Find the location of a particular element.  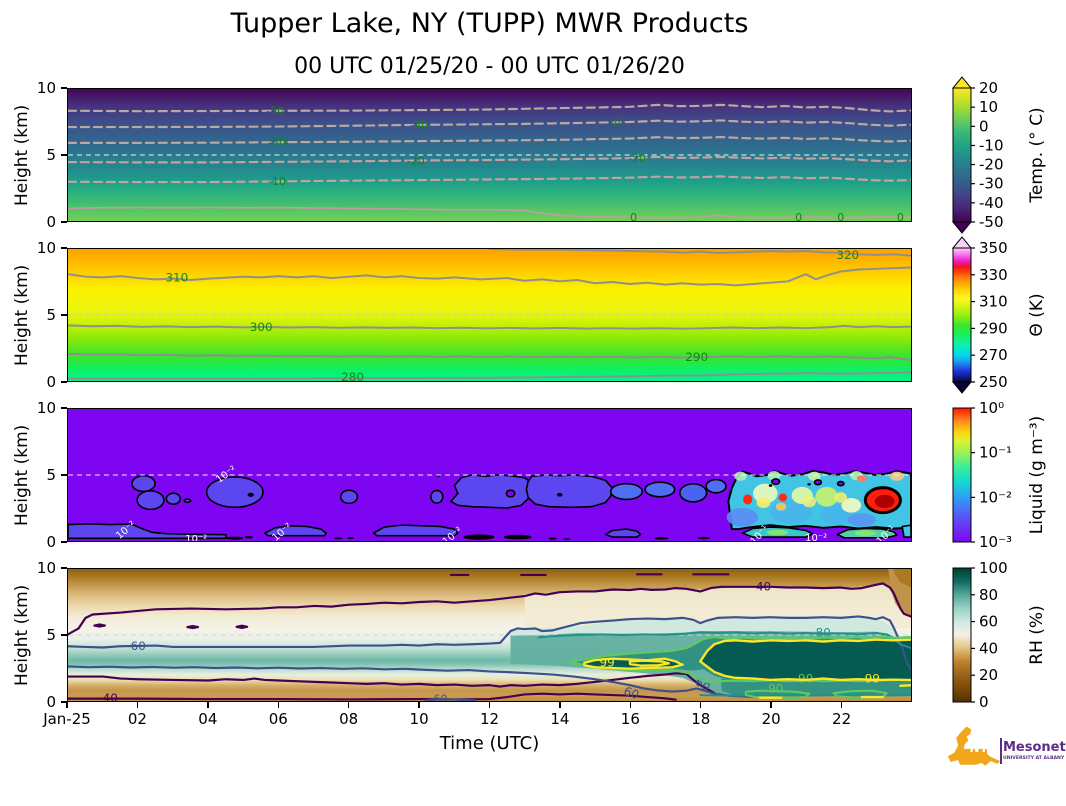

contour-label: 40 is located at coordinates (763, 586).